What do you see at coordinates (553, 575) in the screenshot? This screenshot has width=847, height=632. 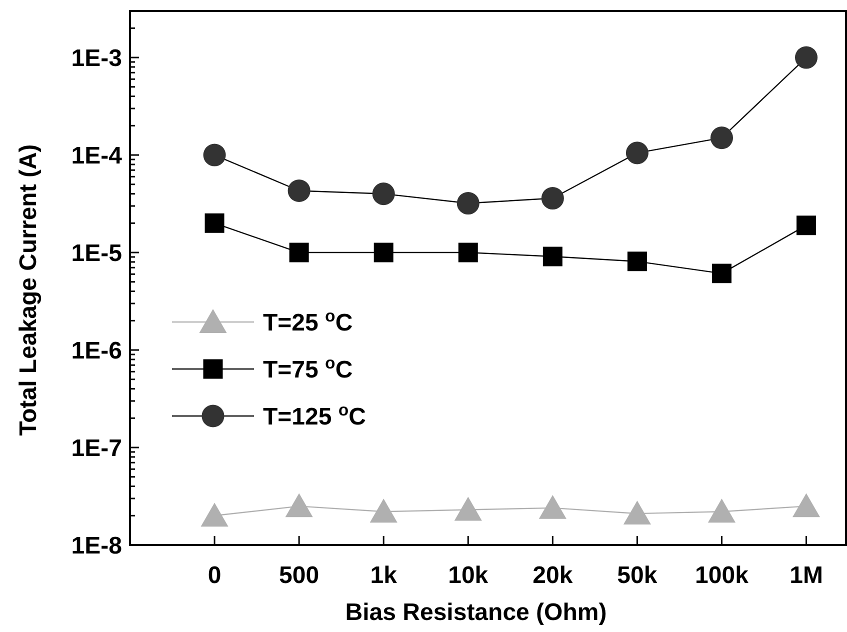 I see `x-tick-label: 20k` at bounding box center [553, 575].